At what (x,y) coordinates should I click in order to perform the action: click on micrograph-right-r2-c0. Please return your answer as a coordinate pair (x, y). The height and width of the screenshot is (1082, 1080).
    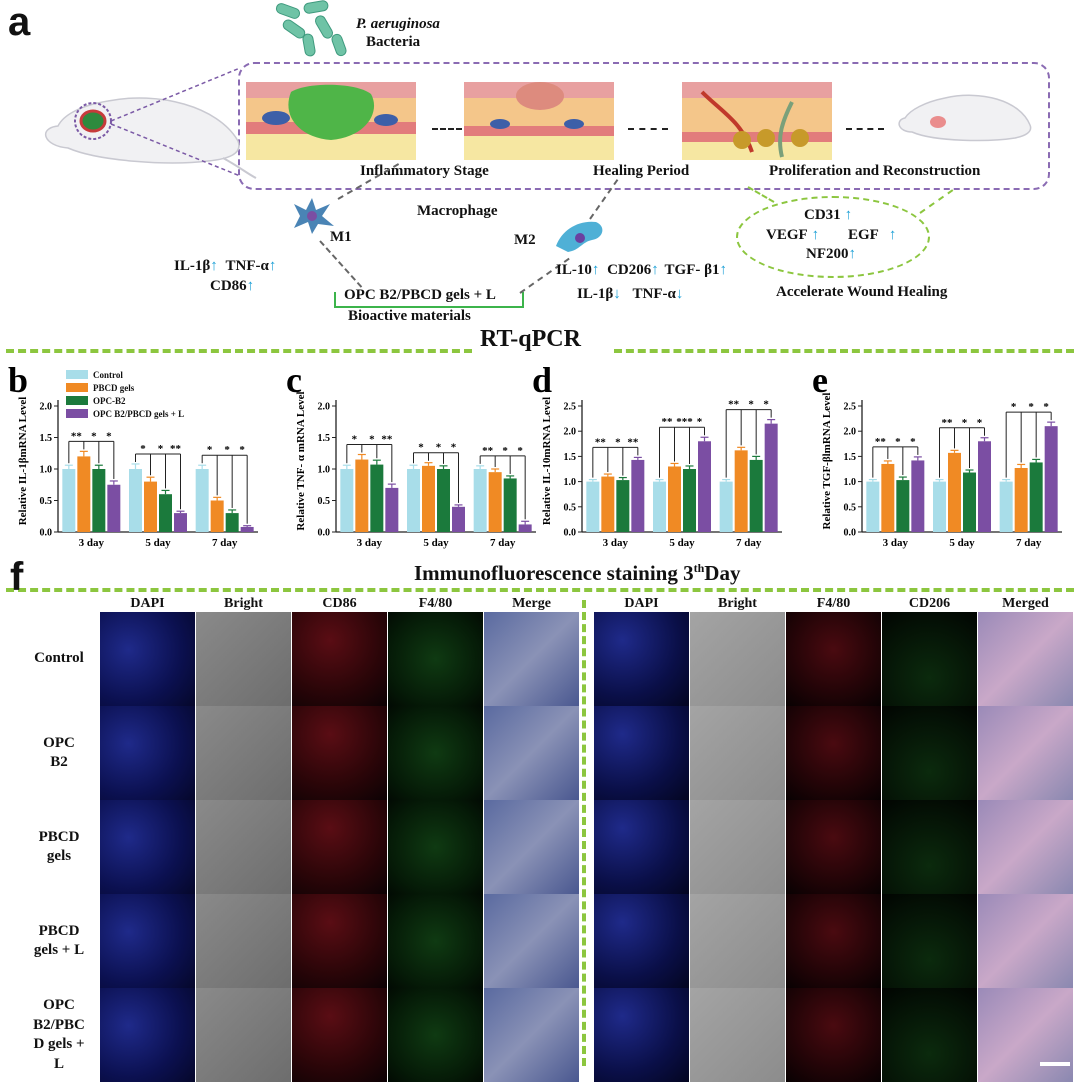
    Looking at the image, I should click on (641, 847).